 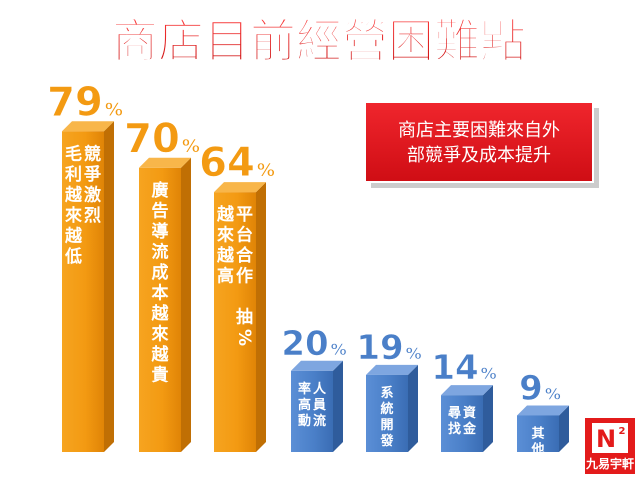 What do you see at coordinates (609, 463) in the screenshot?
I see `logo-text: 九易宇軒` at bounding box center [609, 463].